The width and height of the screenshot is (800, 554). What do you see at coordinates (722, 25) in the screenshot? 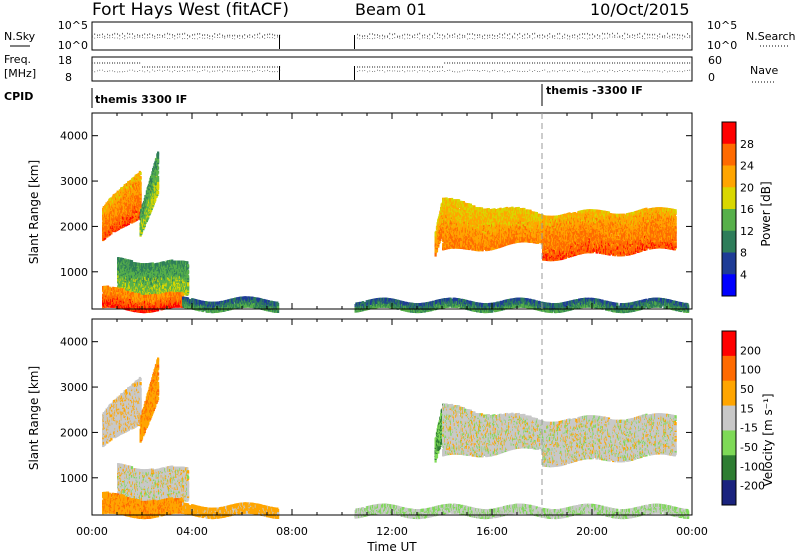
I see `noise-right-tick-top: 10^5` at bounding box center [722, 25].